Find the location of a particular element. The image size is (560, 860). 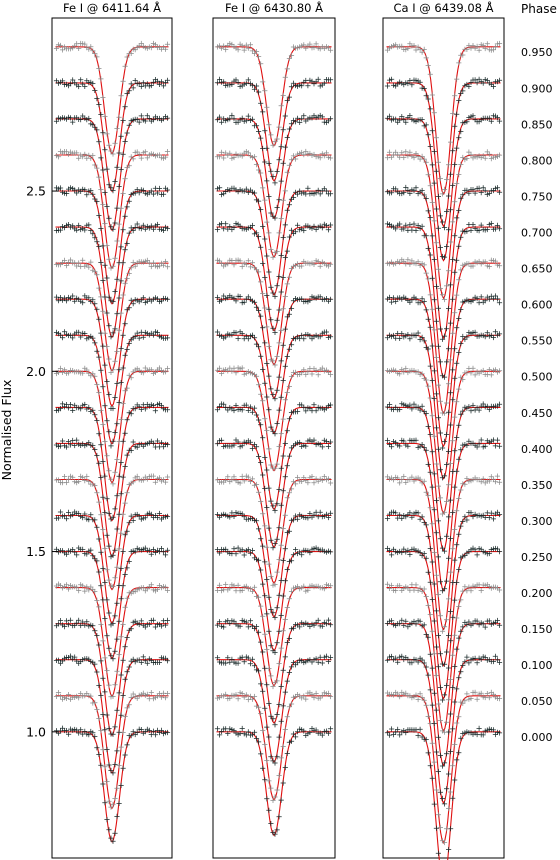

phase-label: 0.150 is located at coordinates (537, 629).